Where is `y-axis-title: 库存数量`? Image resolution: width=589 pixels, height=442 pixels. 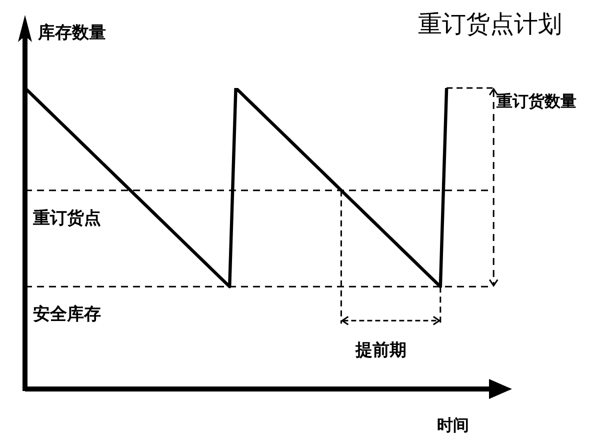
y-axis-title: 库存数量 is located at coordinates (71, 33).